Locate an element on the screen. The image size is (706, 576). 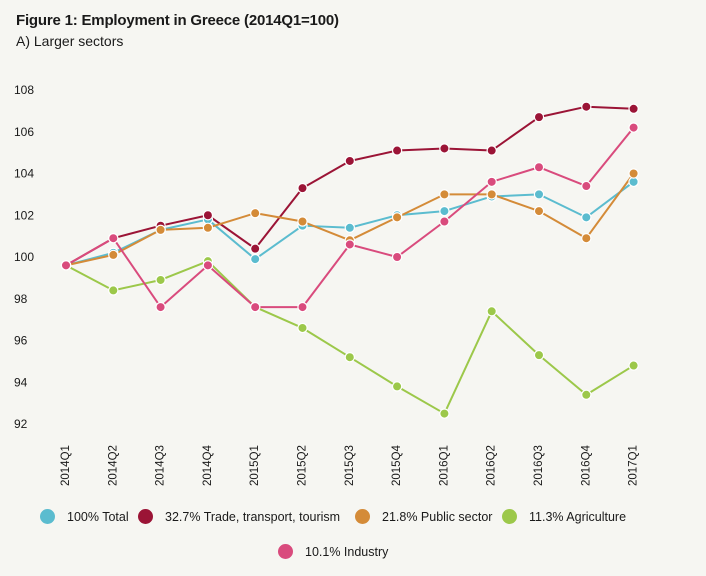
chart-subtitle: A) Larger sectors is located at coordinates (70, 41).